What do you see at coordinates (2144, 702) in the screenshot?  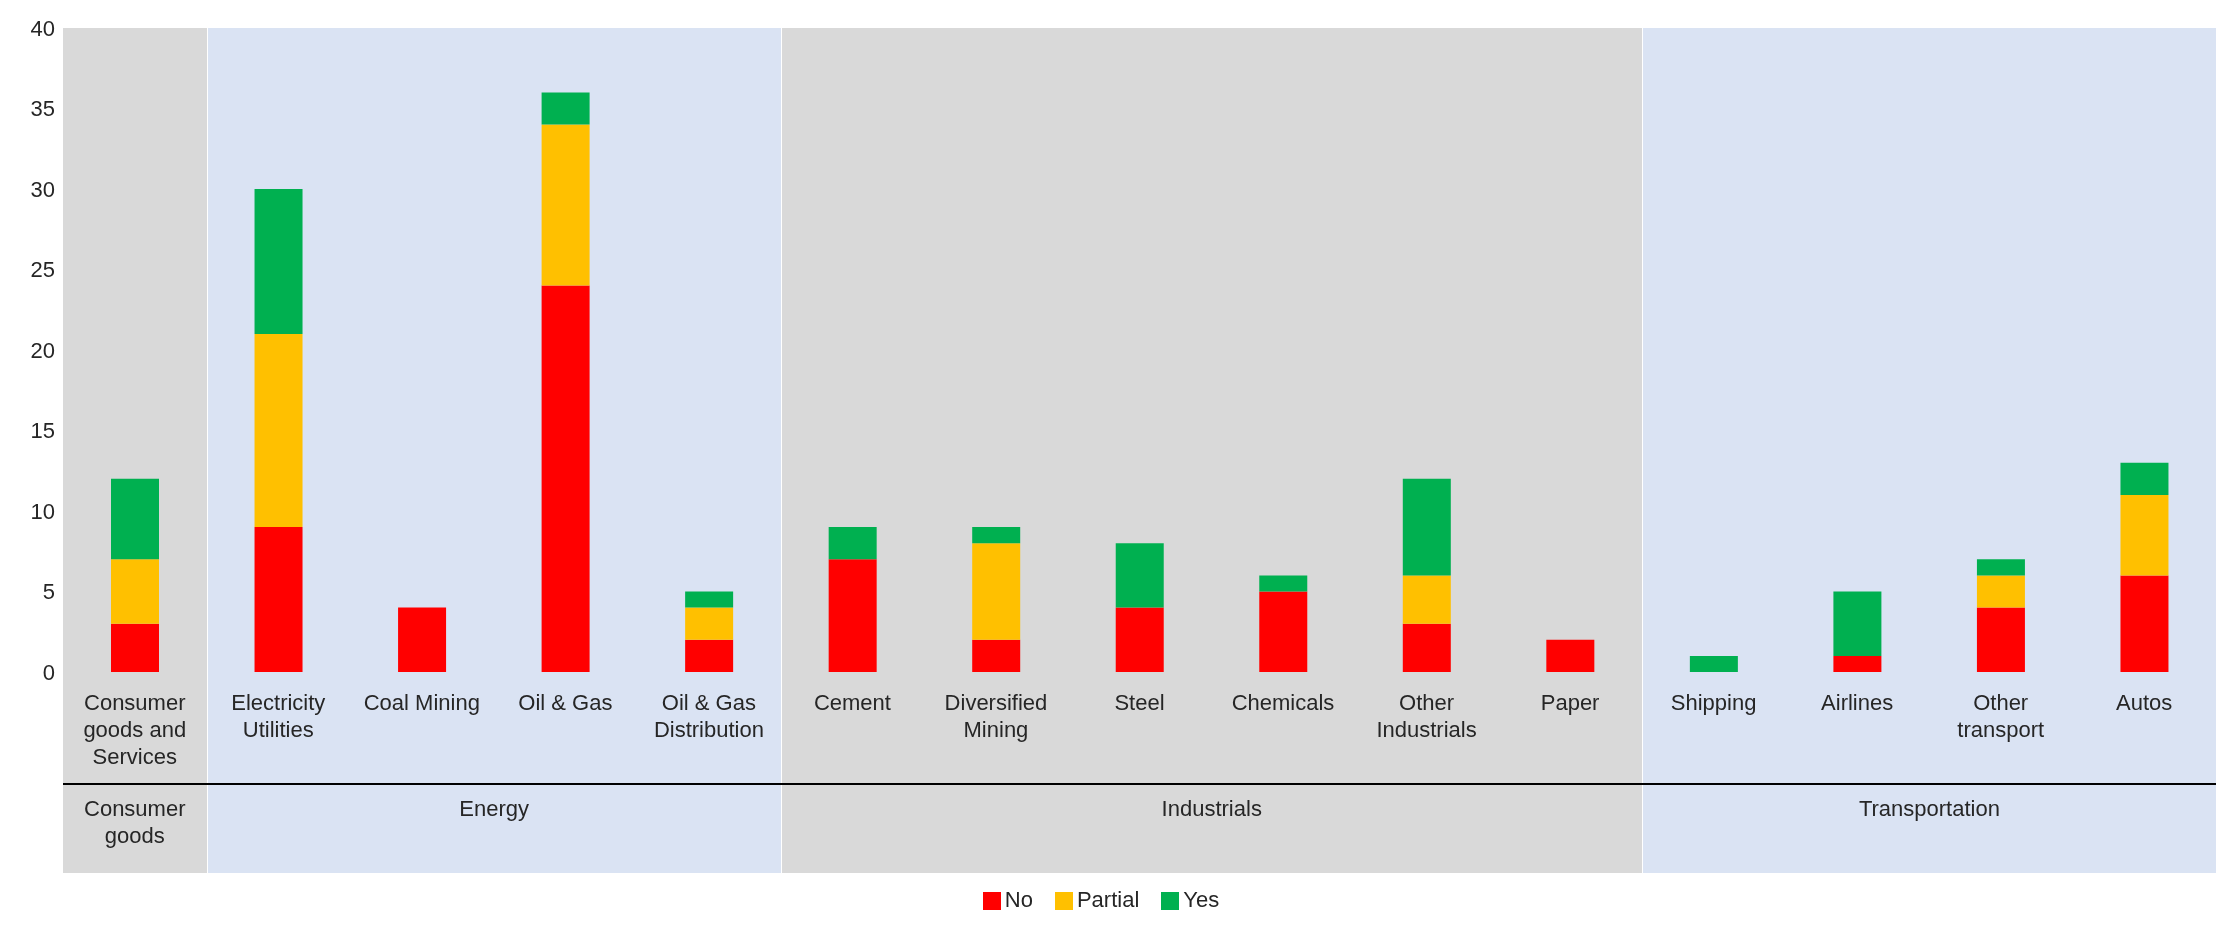 I see `x-tick-label: Autos` at bounding box center [2144, 702].